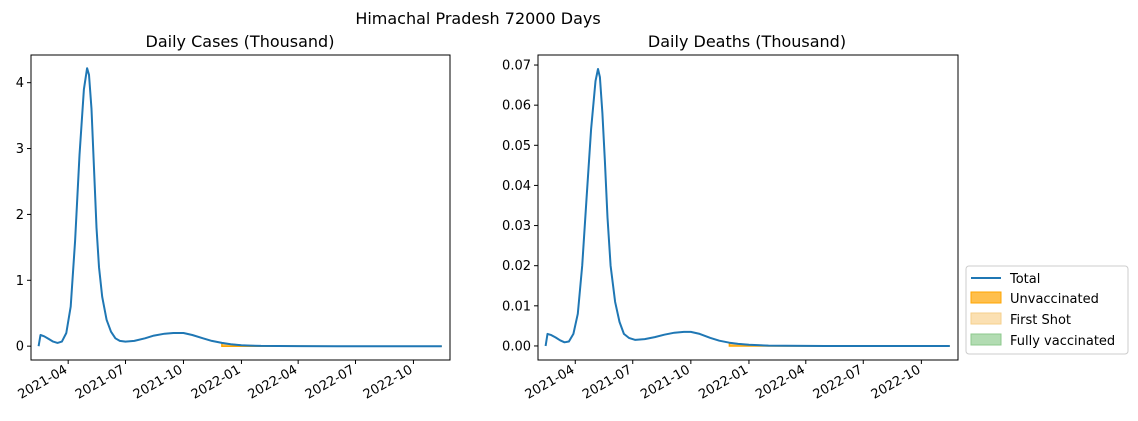  I want to click on y-tick-label: 0.07, so click(516, 66).